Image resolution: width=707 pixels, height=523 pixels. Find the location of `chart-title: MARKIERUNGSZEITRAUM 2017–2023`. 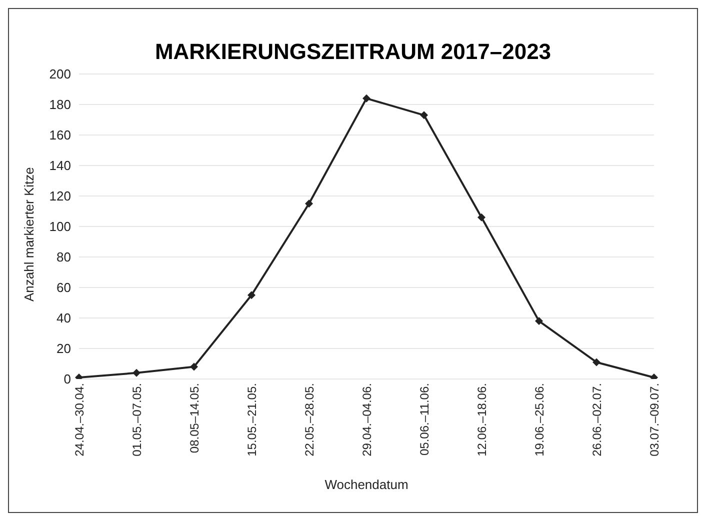

chart-title: MARKIERUNGSZEITRAUM 2017–2023 is located at coordinates (353, 51).